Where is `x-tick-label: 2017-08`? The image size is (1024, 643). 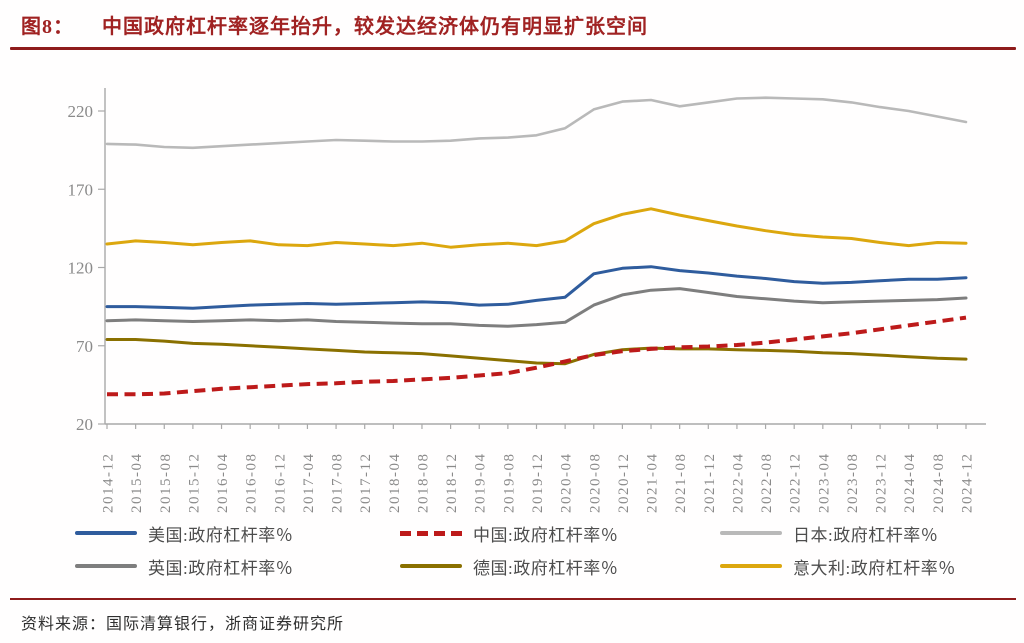 x-tick-label: 2017-08 is located at coordinates (338, 483).